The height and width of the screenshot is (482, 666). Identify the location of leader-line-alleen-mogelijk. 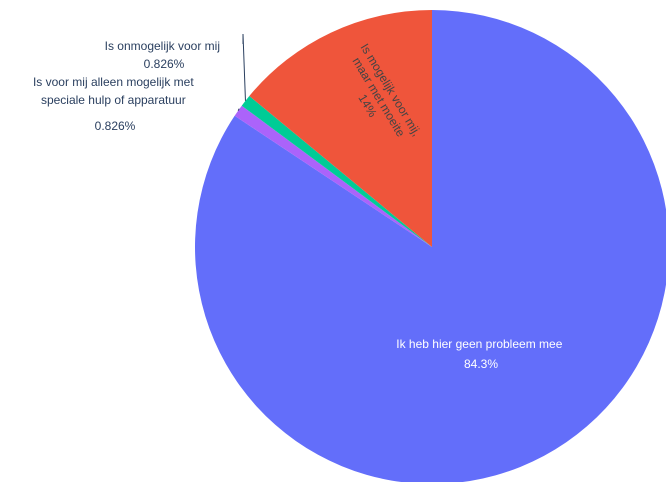
(238, 109).